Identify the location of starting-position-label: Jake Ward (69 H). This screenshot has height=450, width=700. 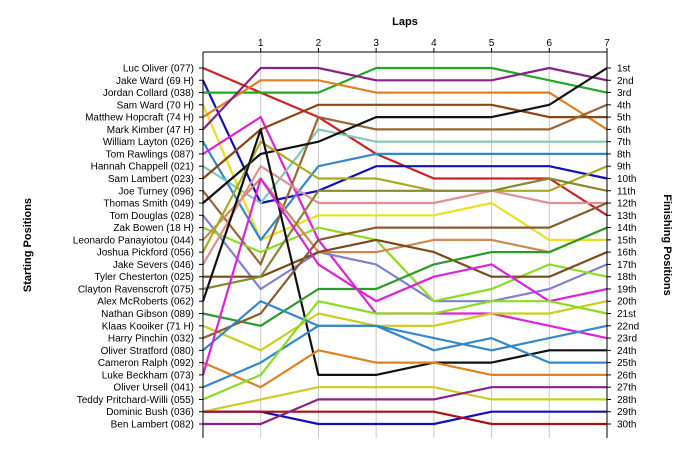
(155, 81).